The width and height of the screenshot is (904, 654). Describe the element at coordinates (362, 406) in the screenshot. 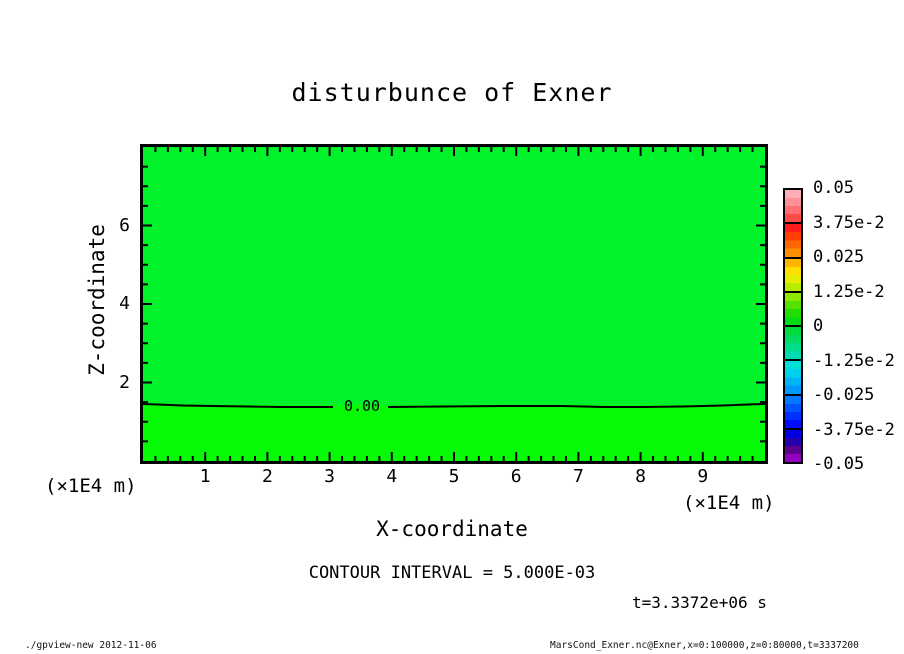

I see `contour-line-label: 0.00` at that location.